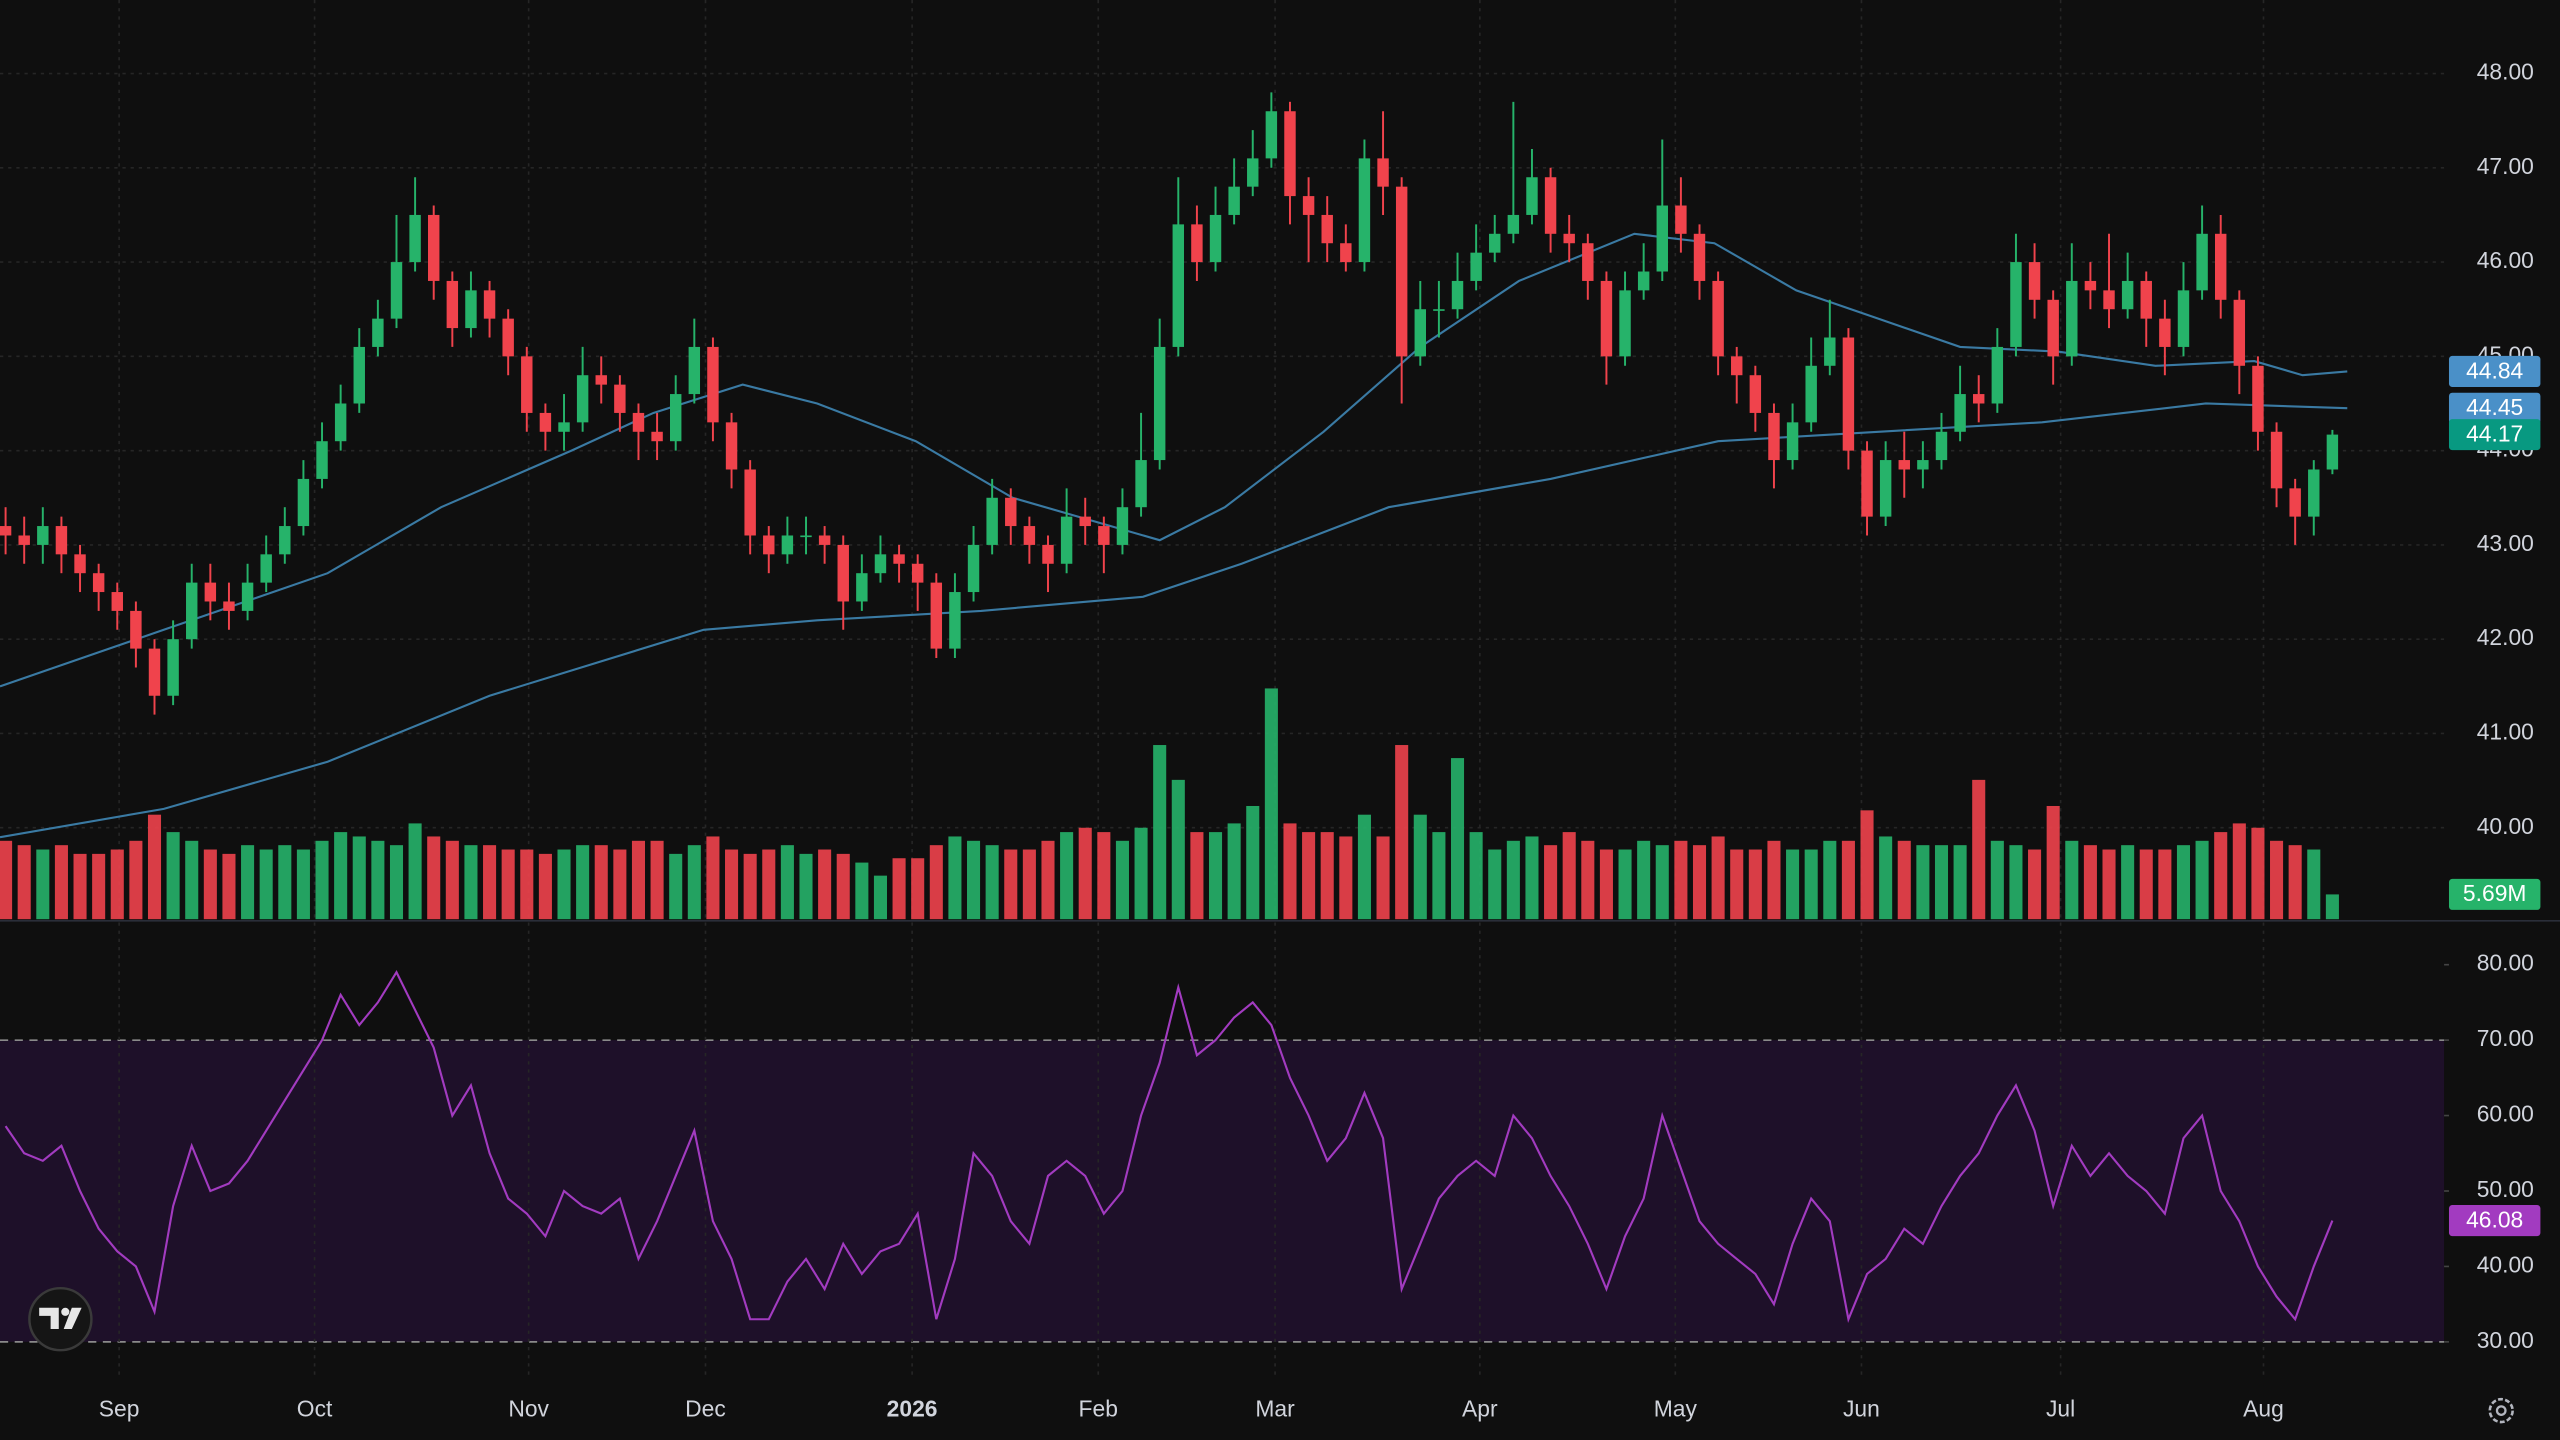 Image resolution: width=2560 pixels, height=1440 pixels. I want to click on x-tick-label: Sep, so click(119, 1409).